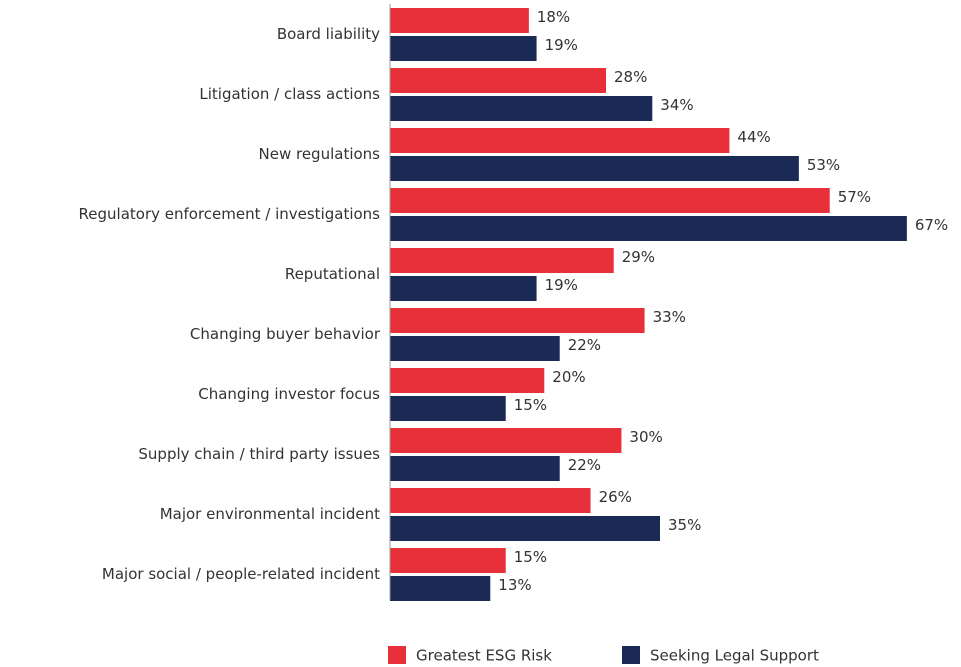  What do you see at coordinates (931, 225) in the screenshot?
I see `value-label: 67%` at bounding box center [931, 225].